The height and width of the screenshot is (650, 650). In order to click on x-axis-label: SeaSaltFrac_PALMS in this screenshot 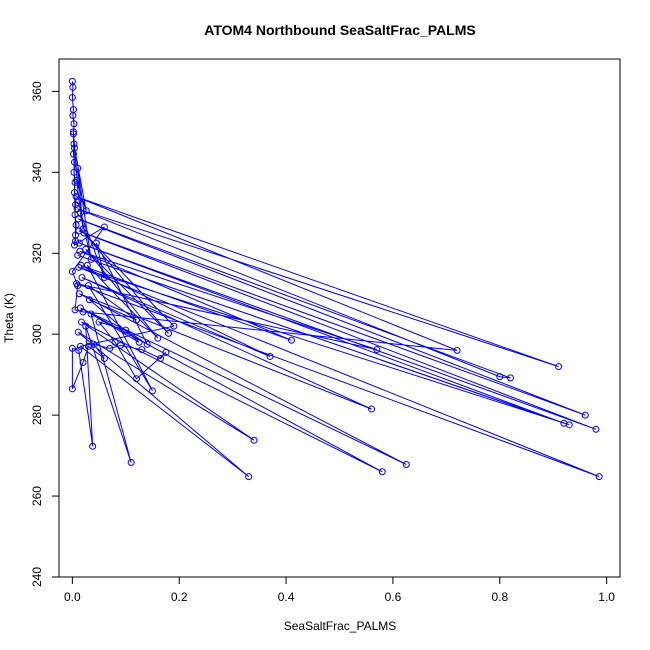, I will do `click(340, 626)`.